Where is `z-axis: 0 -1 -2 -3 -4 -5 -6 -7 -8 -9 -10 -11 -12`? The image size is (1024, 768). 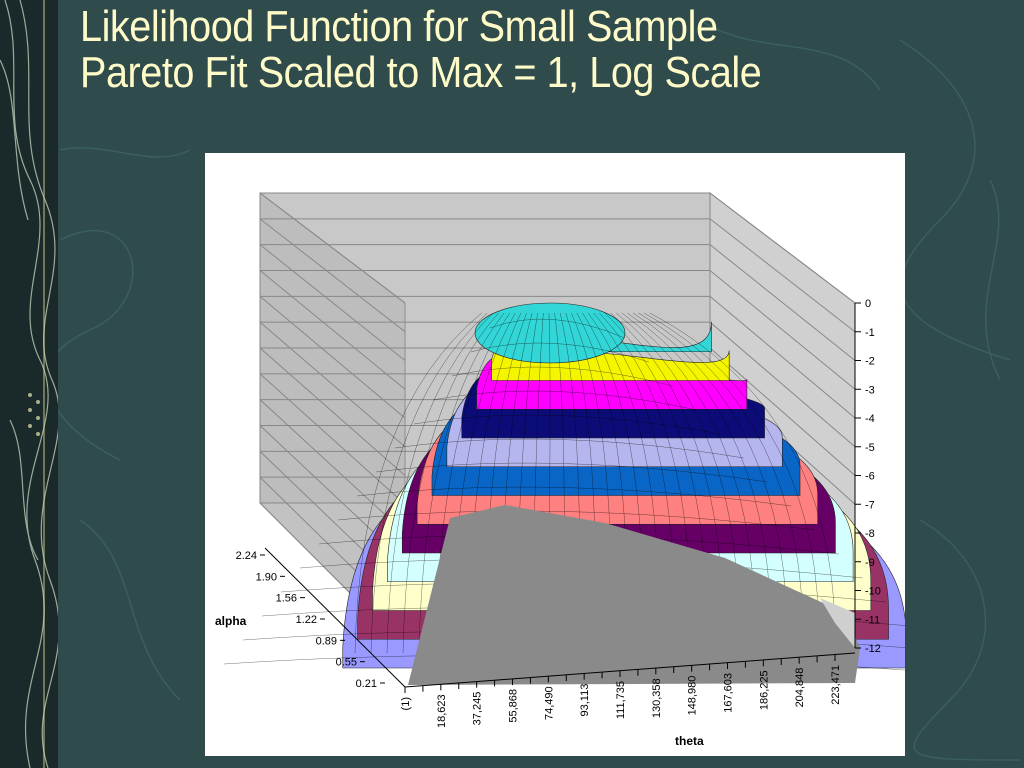 z-axis: 0 -1 -2 -3 -4 -5 -6 -7 -8 -9 -10 -11 -12 is located at coordinates (867, 476).